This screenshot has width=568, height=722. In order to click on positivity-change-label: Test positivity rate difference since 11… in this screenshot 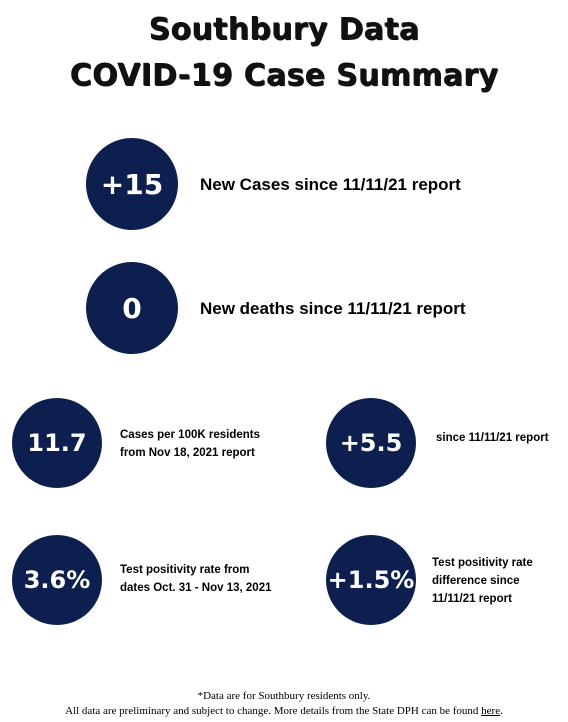, I will do `click(482, 581)`.